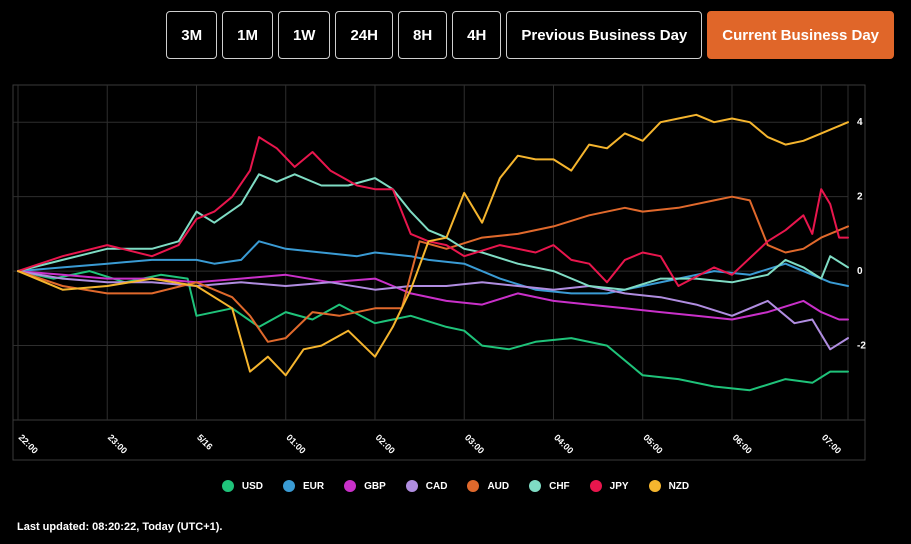  Describe the element at coordinates (498, 486) in the screenshot. I see `legend-label: AUD` at that location.